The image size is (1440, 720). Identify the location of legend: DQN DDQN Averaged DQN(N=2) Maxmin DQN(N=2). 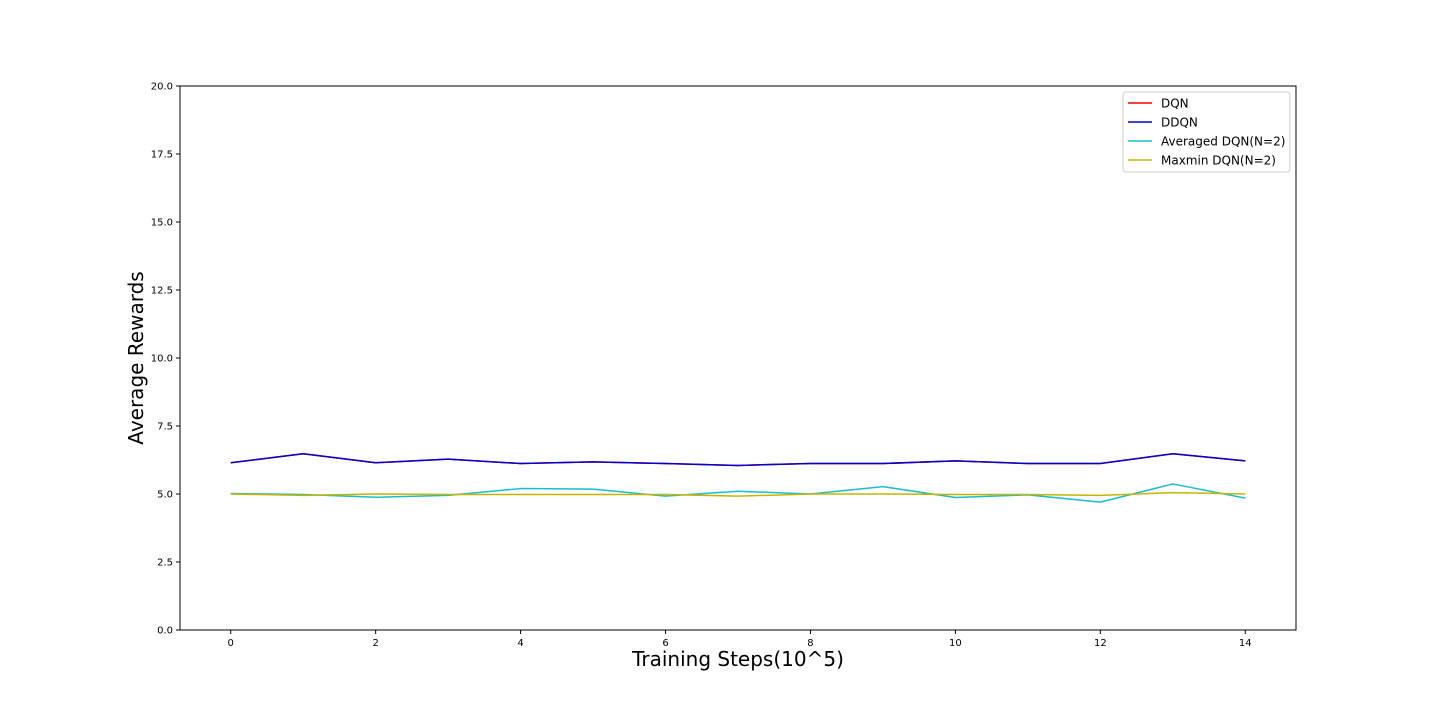
(1206, 132).